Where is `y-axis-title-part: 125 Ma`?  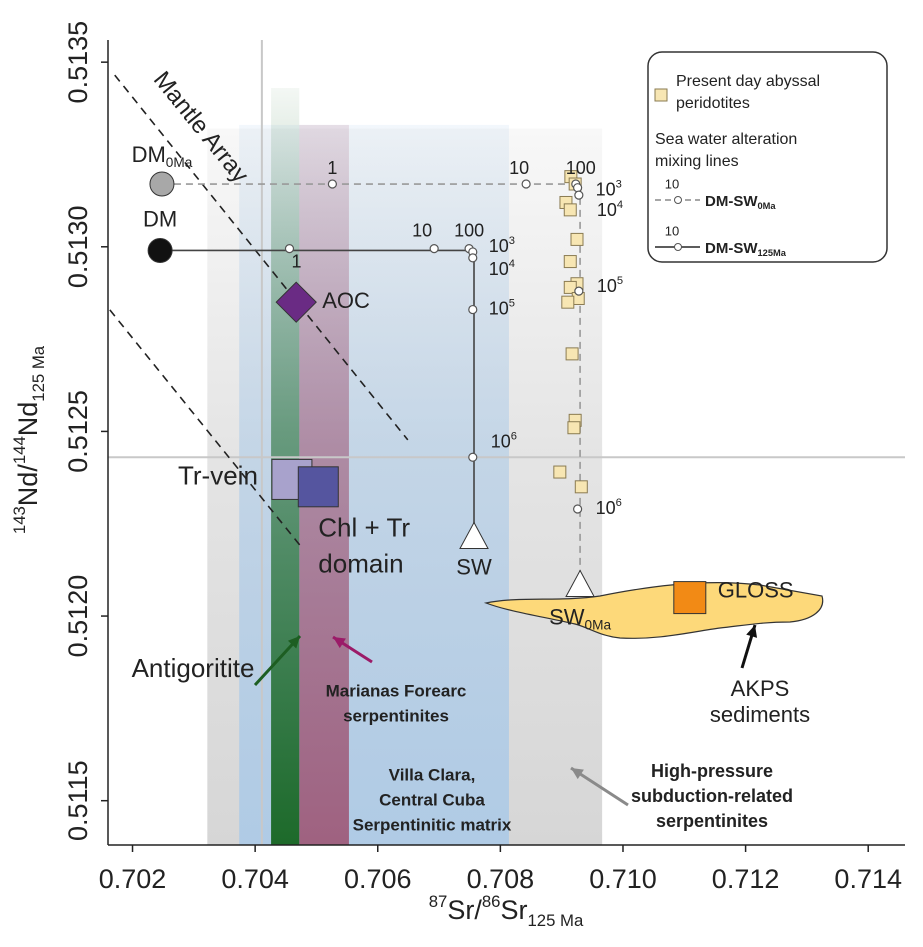 y-axis-title-part: 125 Ma is located at coordinates (38, 373).